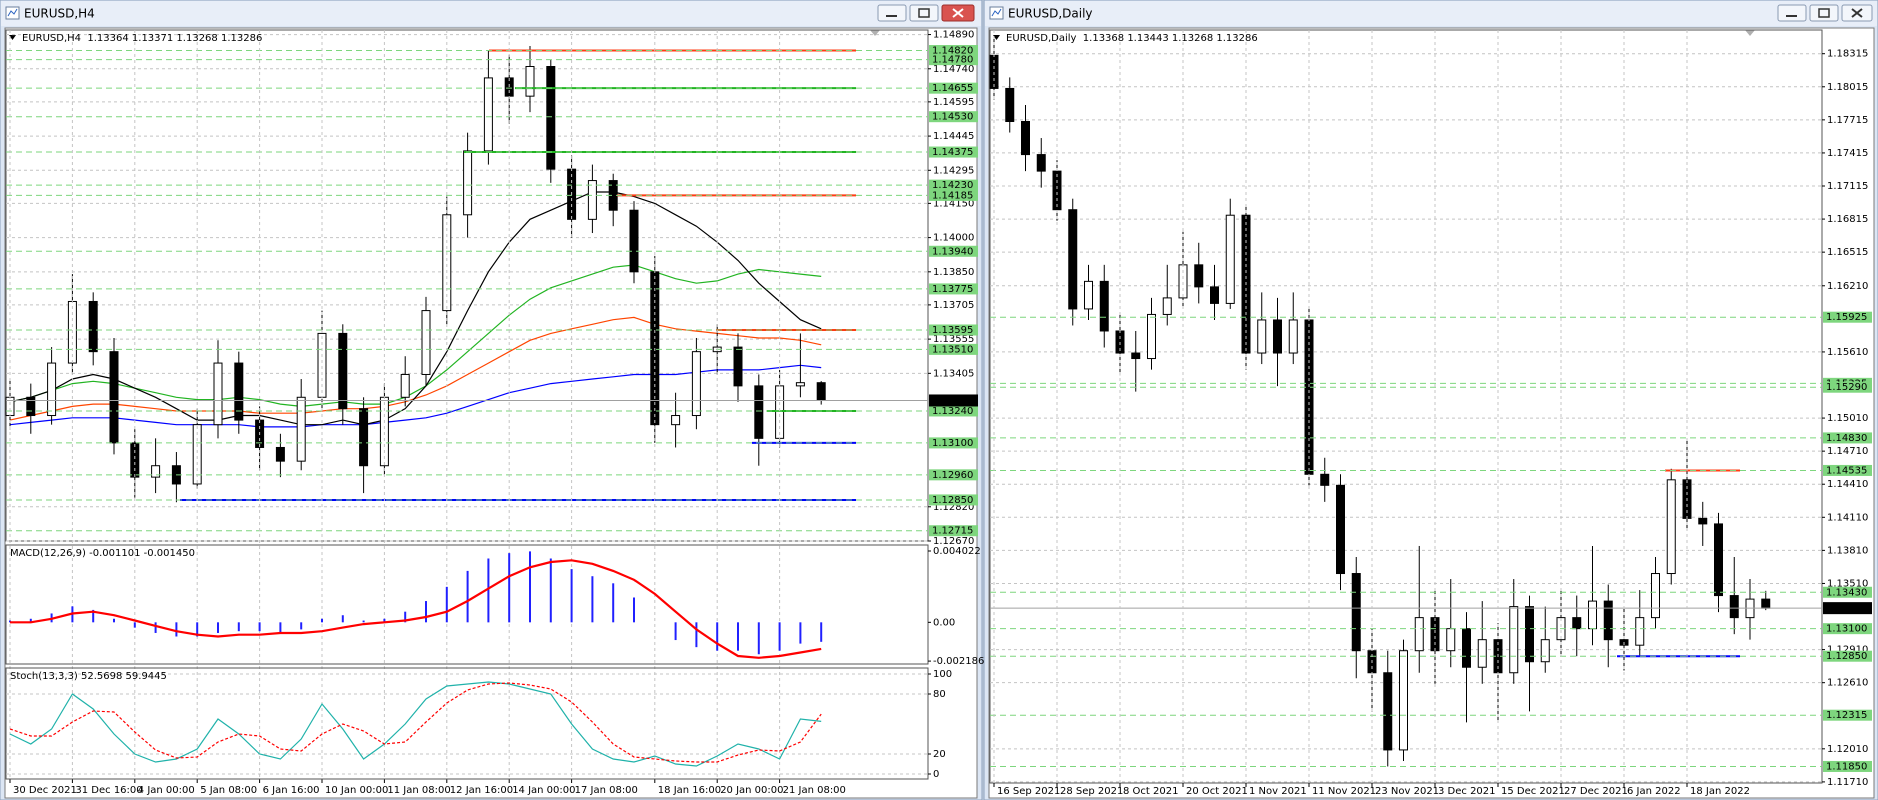 The width and height of the screenshot is (1878, 800). What do you see at coordinates (953, 170) in the screenshot?
I see `y-tick-label: 1.14295` at bounding box center [953, 170].